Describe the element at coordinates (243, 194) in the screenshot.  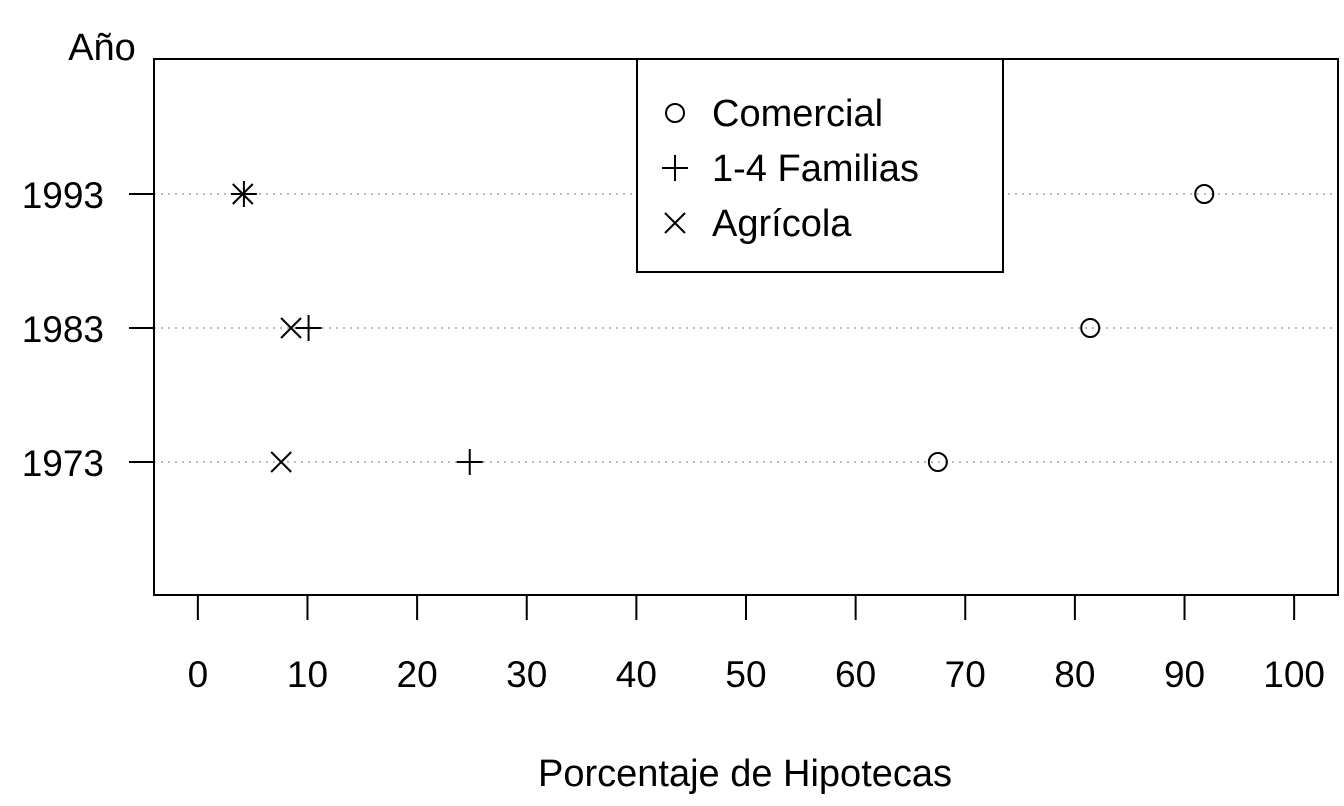
I see `point-cross-1993` at that location.